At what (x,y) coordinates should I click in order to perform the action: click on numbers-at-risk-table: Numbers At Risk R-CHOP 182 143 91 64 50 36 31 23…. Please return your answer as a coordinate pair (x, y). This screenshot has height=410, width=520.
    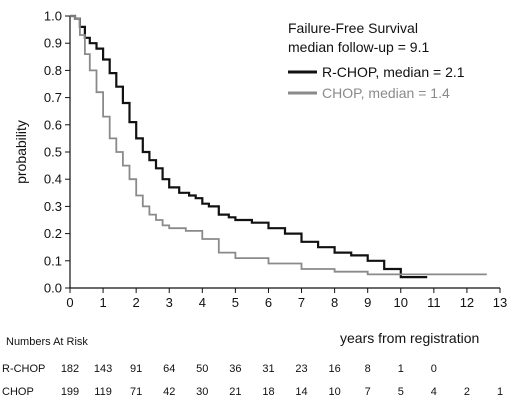
    Looking at the image, I should click on (252, 367).